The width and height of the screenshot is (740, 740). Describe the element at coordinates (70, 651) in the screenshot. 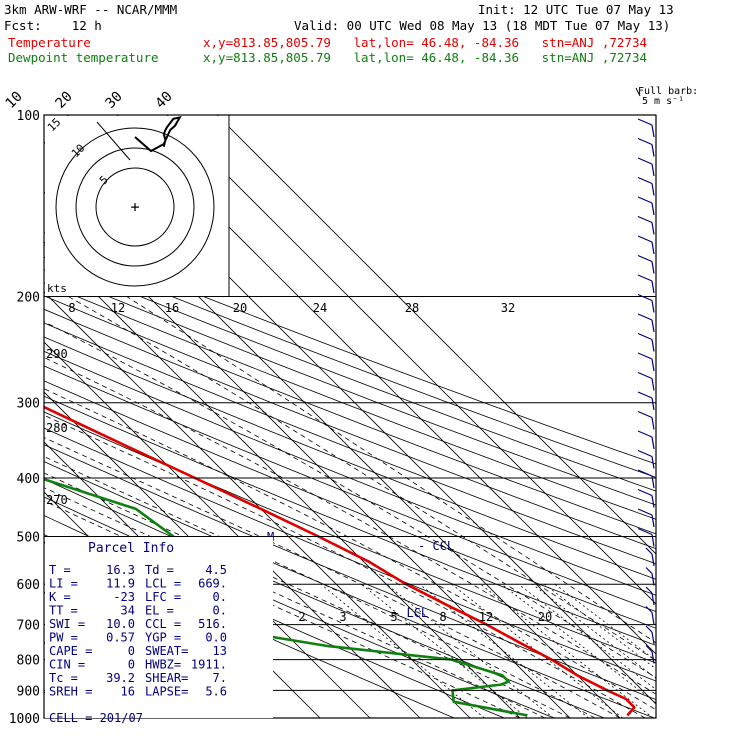

I see `parcel-field-label: CAPE =` at that location.